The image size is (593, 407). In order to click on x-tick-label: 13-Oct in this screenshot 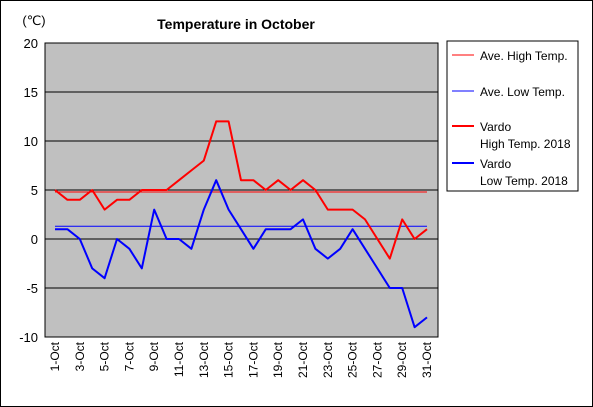, I will do `click(204, 359)`.